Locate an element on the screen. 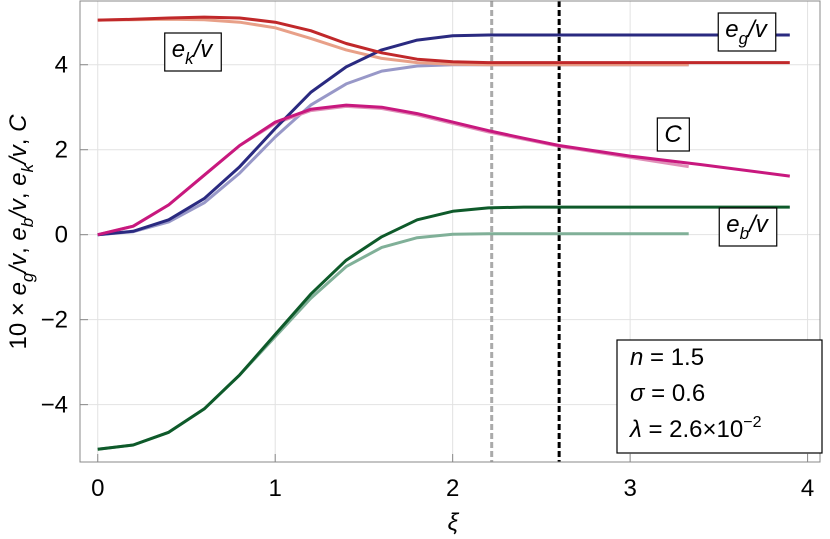 The height and width of the screenshot is (539, 830). annotation-text: eg/v is located at coordinates (746, 32).